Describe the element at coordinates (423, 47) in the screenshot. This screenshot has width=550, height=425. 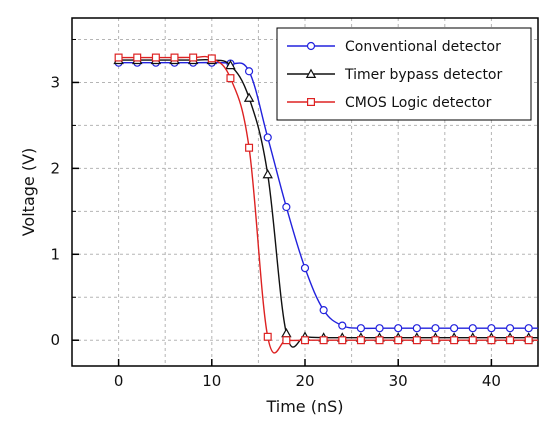
I see `legend-label-conventional: Conventional detector` at that location.